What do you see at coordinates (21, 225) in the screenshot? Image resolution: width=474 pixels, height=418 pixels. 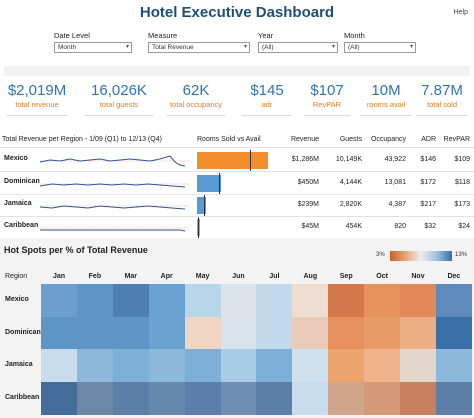 I see `region-row-label: Caribbean` at bounding box center [21, 225].